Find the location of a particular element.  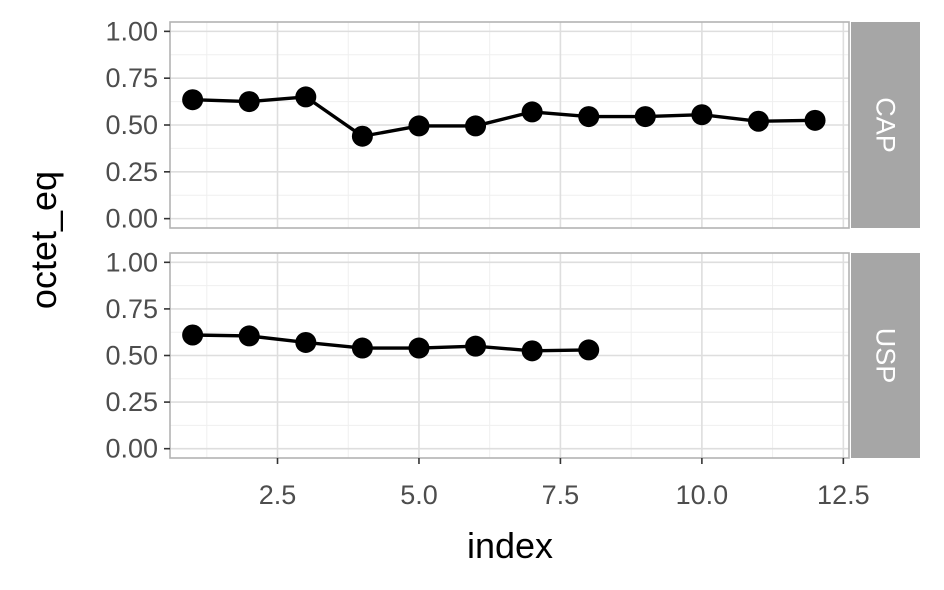

facet-strip-label: USP is located at coordinates (886, 356).